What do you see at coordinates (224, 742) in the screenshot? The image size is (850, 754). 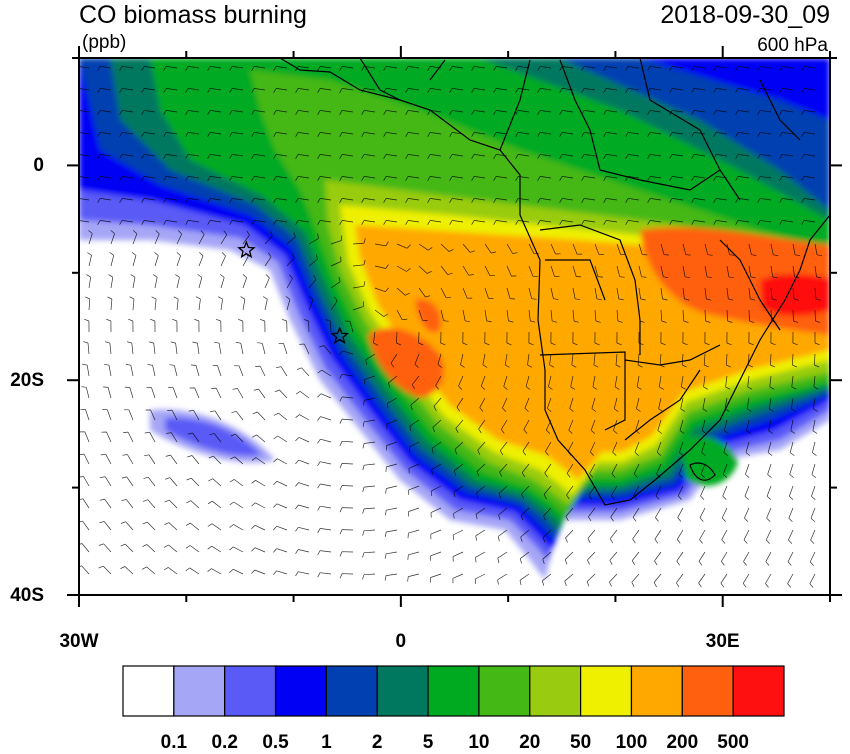 I see `colorbar-label: 0.2` at bounding box center [224, 742].